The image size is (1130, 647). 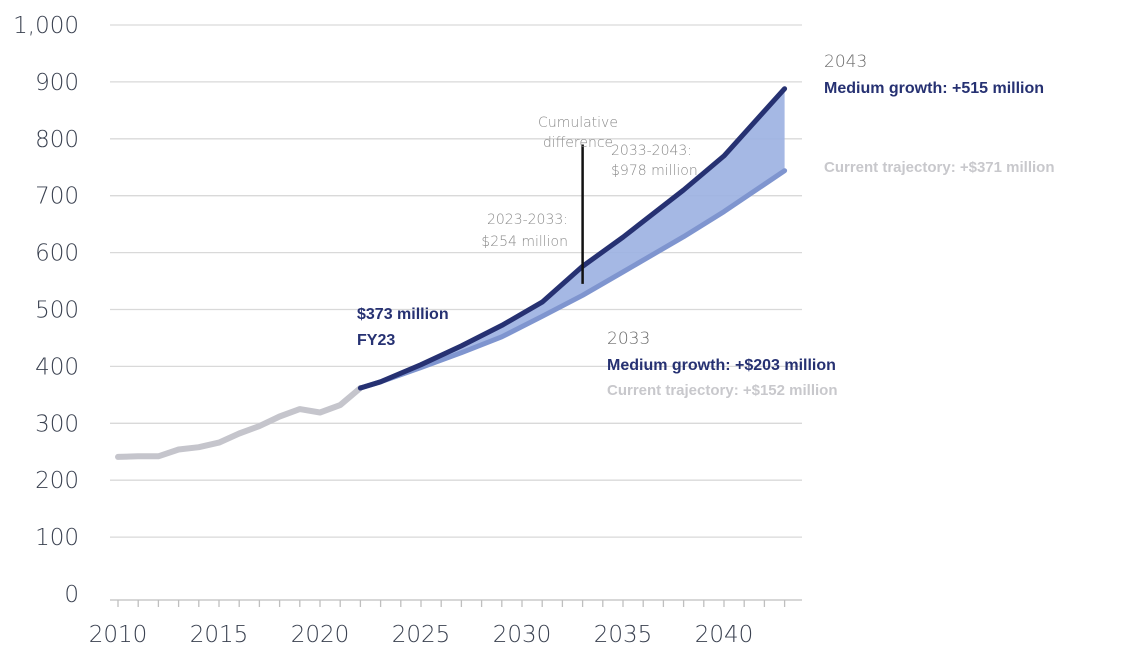 What do you see at coordinates (46, 26) in the screenshot?
I see `y-tick-label: 1,000` at bounding box center [46, 26].